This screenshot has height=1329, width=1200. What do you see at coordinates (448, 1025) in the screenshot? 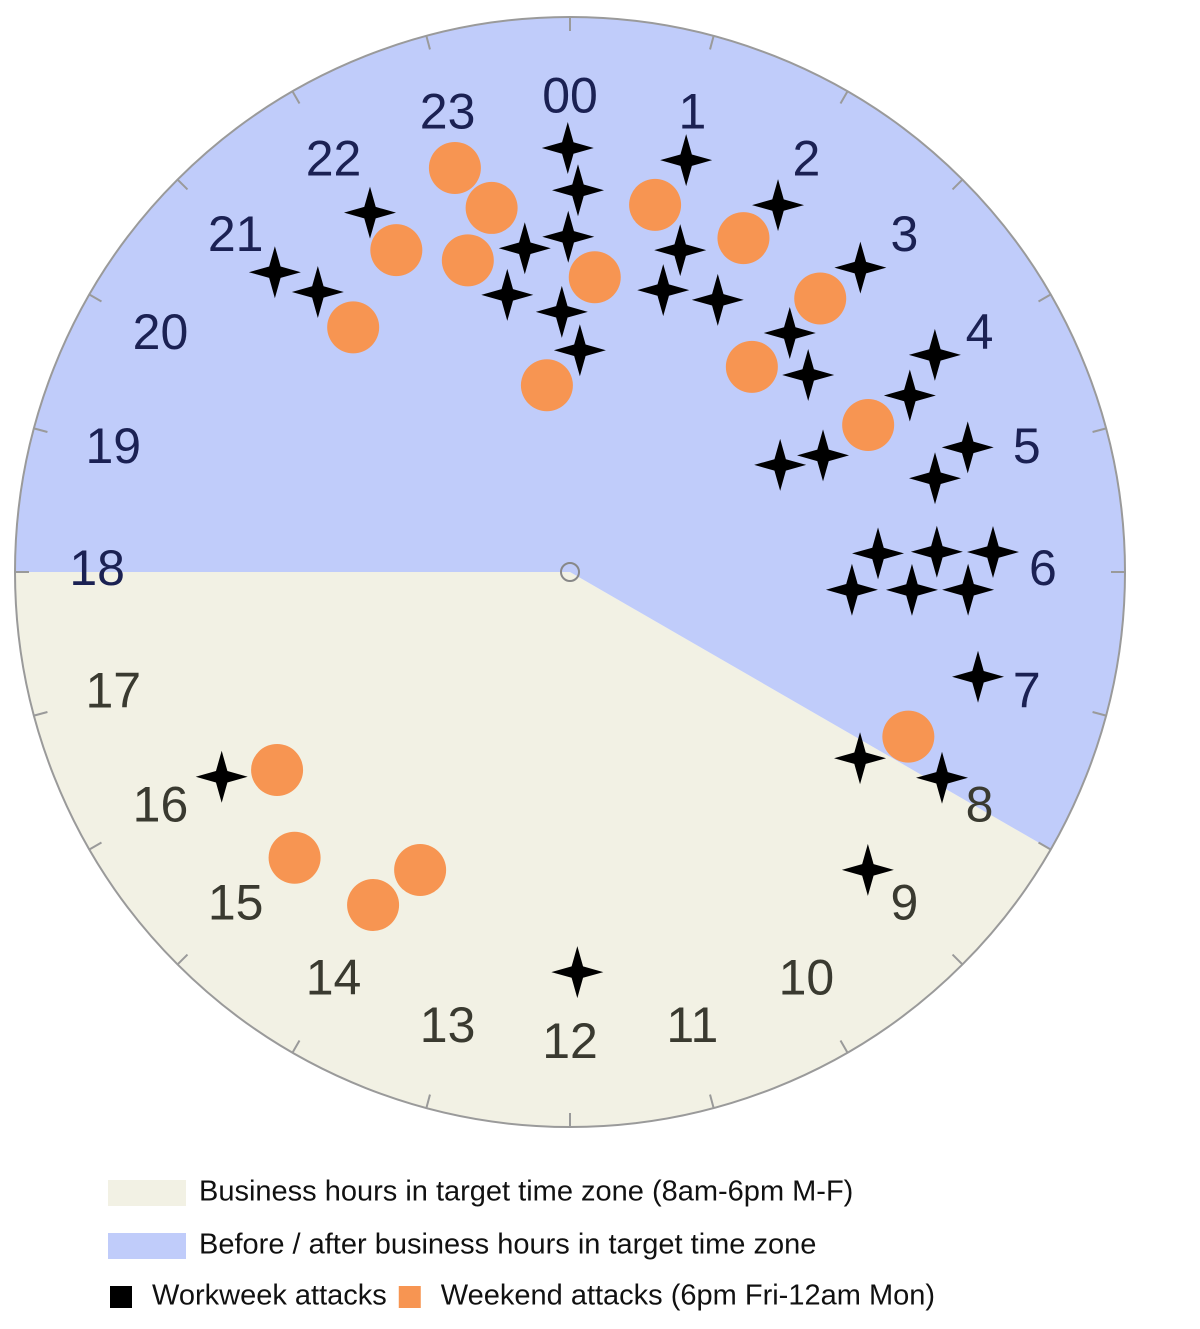
I see `hour-label: 13` at bounding box center [448, 1025].